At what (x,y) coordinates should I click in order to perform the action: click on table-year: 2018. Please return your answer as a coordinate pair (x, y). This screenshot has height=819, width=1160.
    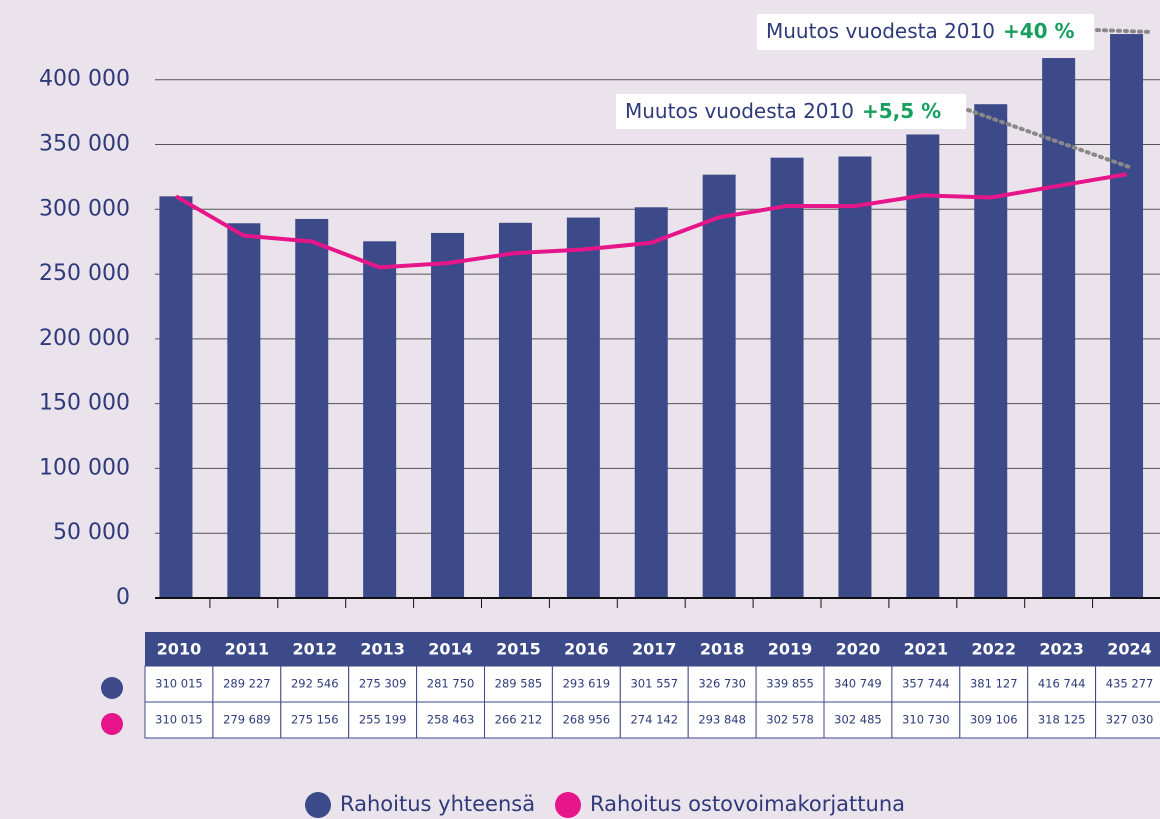
    Looking at the image, I should click on (722, 649).